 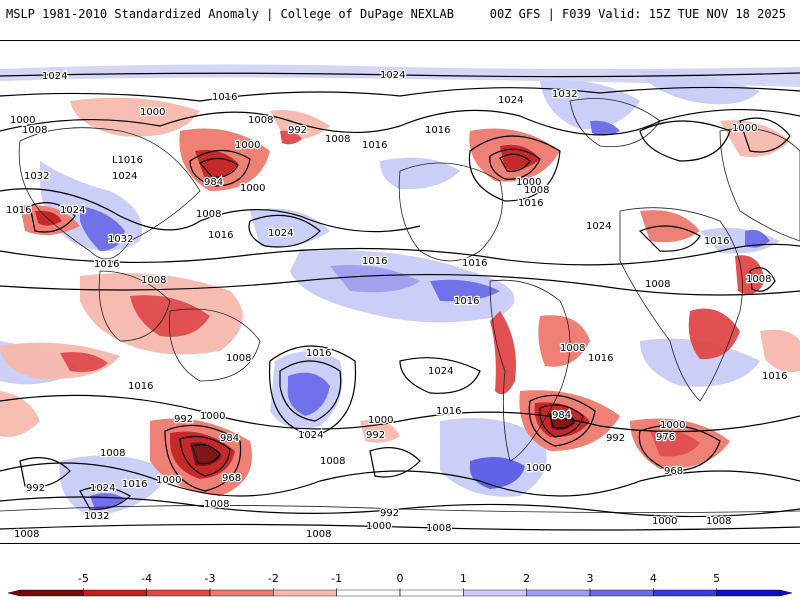 I want to click on colorbar-min-arrow, so click(x=14, y=593).